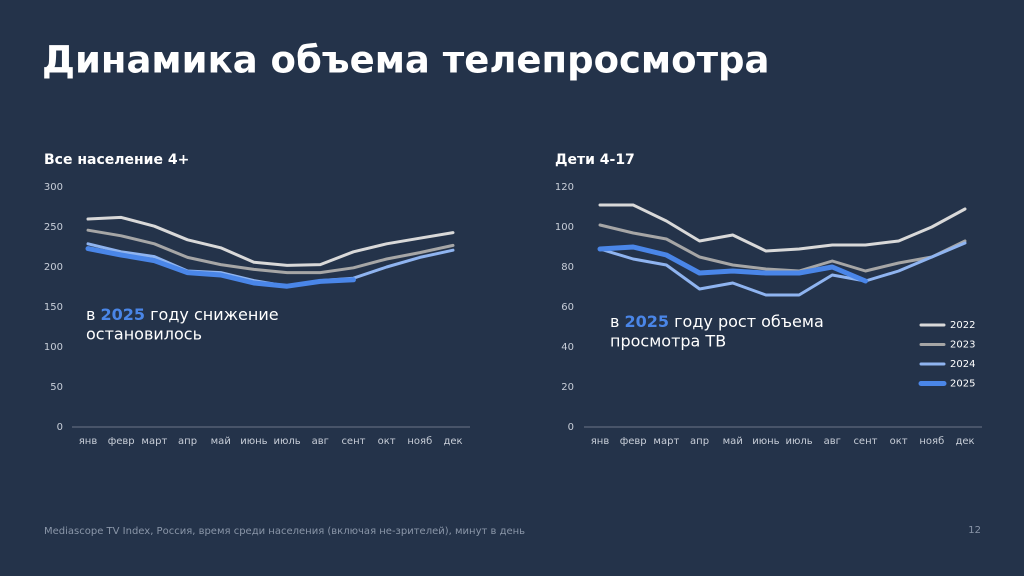  What do you see at coordinates (567, 387) in the screenshot?
I see `y-tick-label: 20` at bounding box center [567, 387].